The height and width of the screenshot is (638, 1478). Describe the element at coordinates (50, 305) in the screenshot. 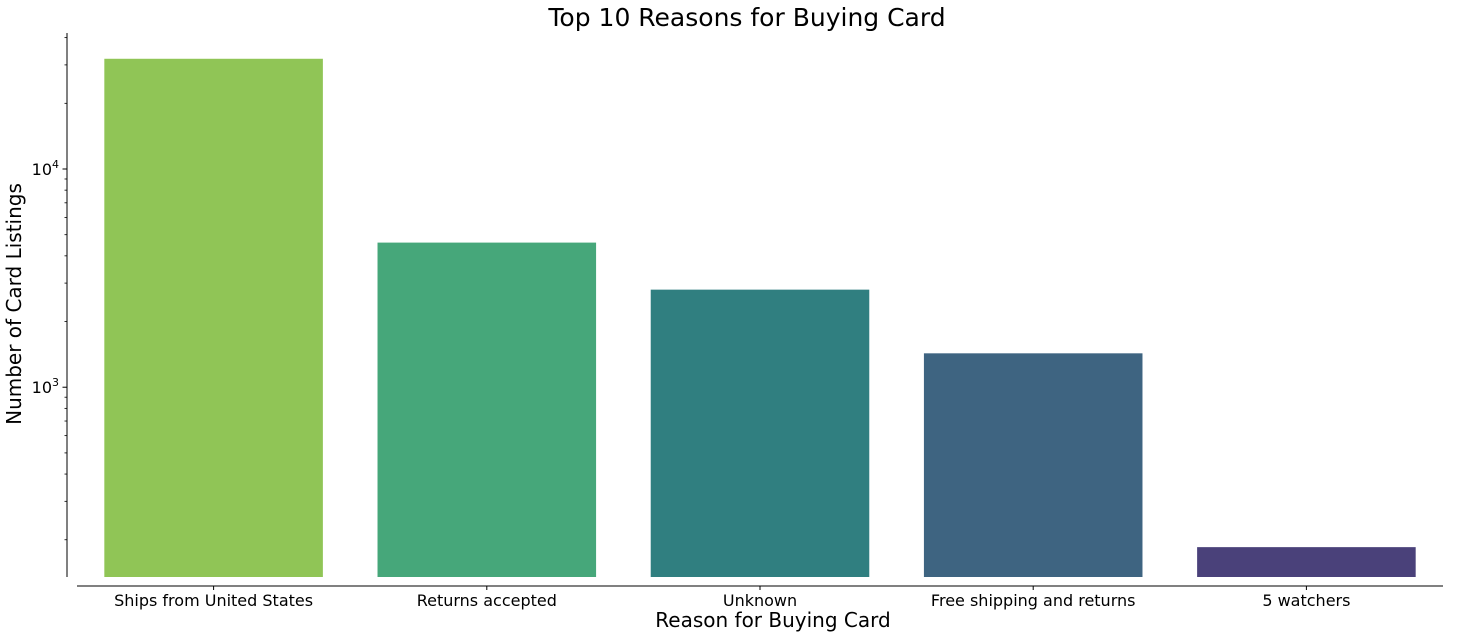

I see `y-axis: 10³ 10⁴` at that location.